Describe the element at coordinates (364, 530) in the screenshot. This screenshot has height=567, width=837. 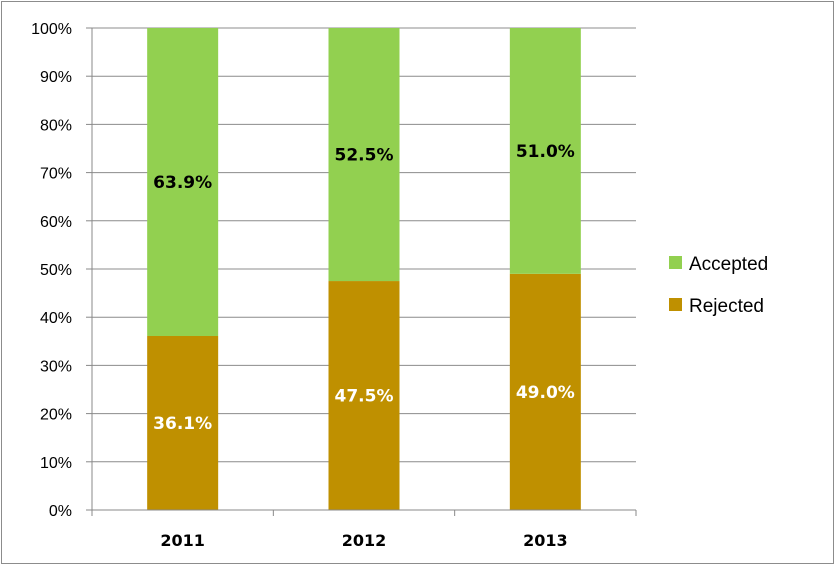
I see `x-axis-categories: 2011 2012 2013` at that location.